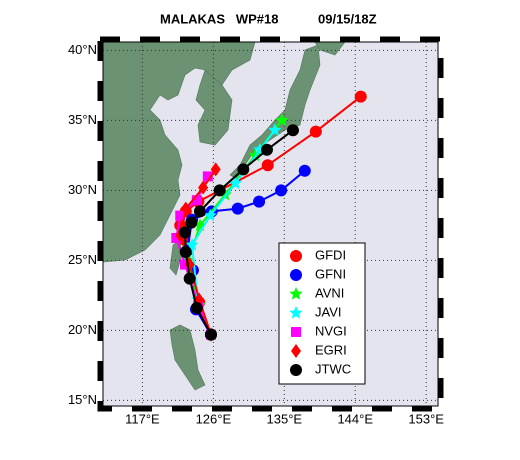  I want to click on x-tick-label: 135°E, so click(285, 418).